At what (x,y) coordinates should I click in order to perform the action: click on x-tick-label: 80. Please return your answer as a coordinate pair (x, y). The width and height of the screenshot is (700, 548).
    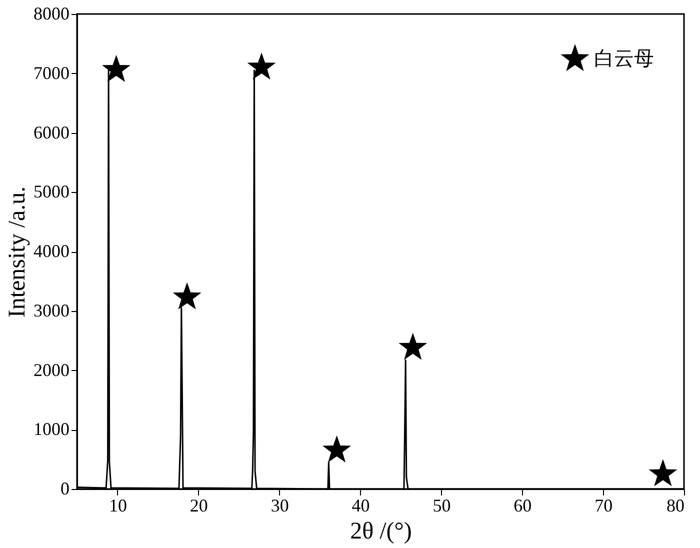
    Looking at the image, I should click on (675, 506).